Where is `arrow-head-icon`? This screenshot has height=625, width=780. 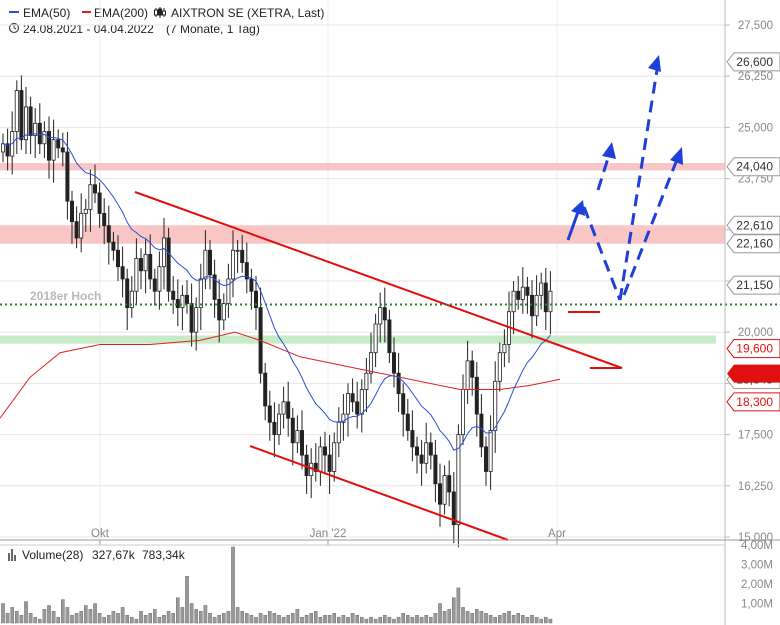
arrow-head-icon is located at coordinates (609, 150).